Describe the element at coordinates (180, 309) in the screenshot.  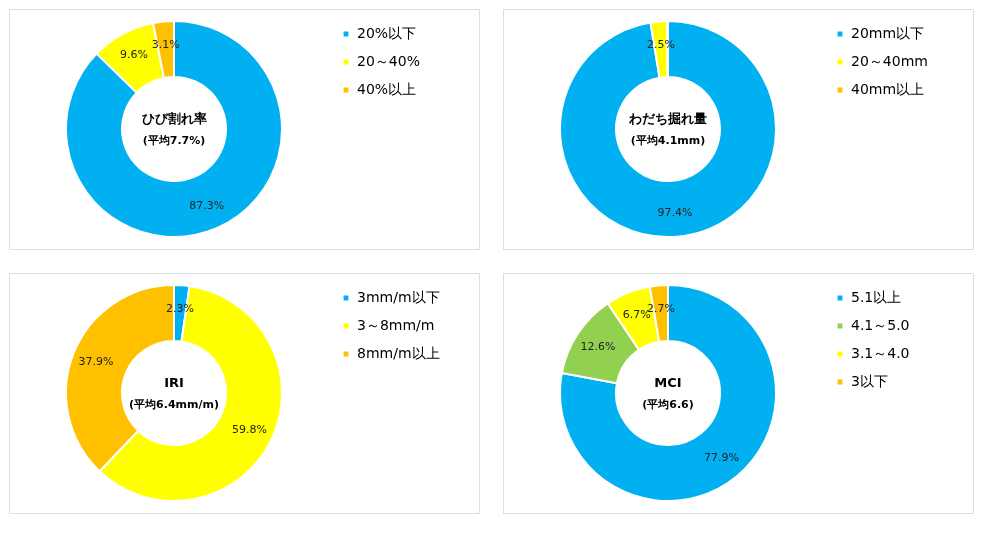
I see `data-label: 2.3%` at that location.